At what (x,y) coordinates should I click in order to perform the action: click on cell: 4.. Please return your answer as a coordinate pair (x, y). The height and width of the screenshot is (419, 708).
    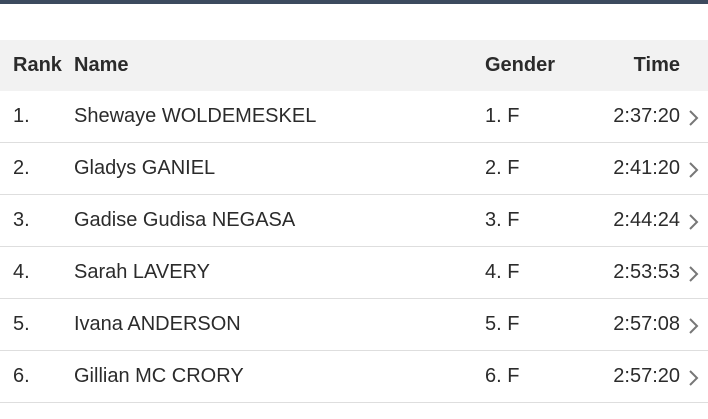
    Looking at the image, I should click on (21, 272).